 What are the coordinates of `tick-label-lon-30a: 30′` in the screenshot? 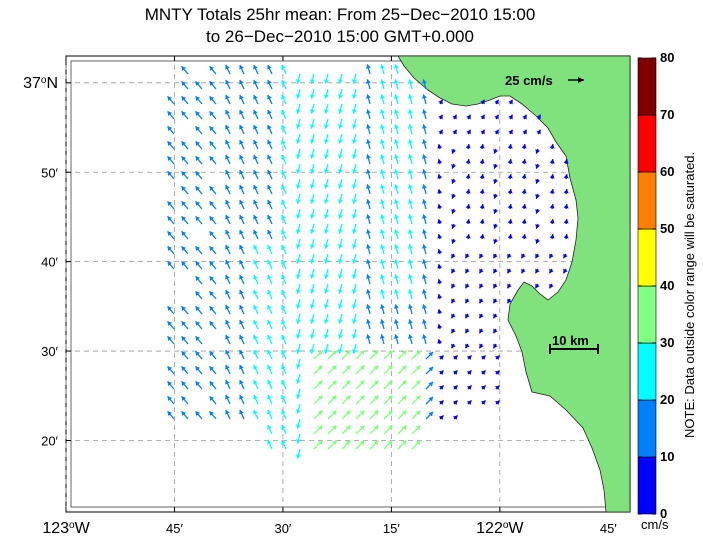 It's located at (282, 528).